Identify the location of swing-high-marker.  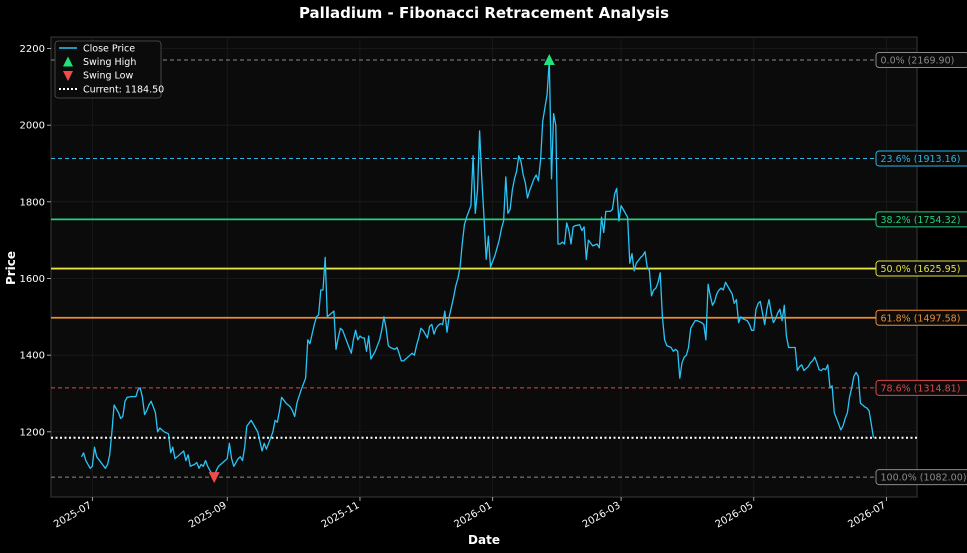
(549, 60).